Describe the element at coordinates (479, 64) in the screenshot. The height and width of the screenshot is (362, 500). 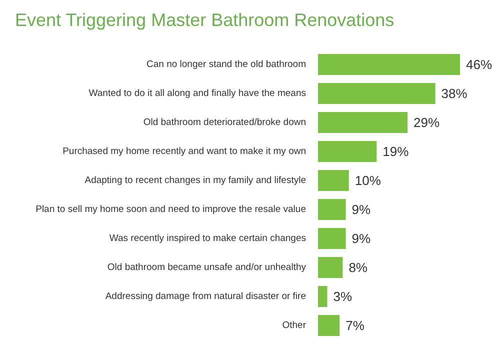
I see `data-label: 46%` at that location.